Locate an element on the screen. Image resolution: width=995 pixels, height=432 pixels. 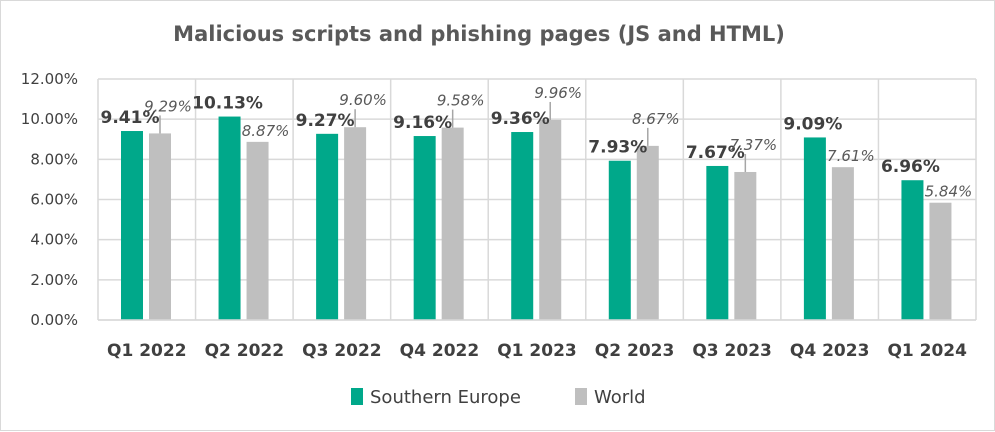
y-tick-label: 10.00% is located at coordinates (49, 119).